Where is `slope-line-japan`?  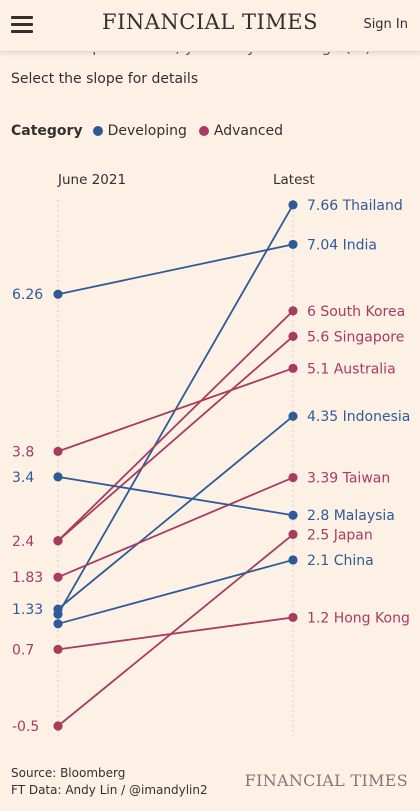 slope-line-japan is located at coordinates (175, 630).